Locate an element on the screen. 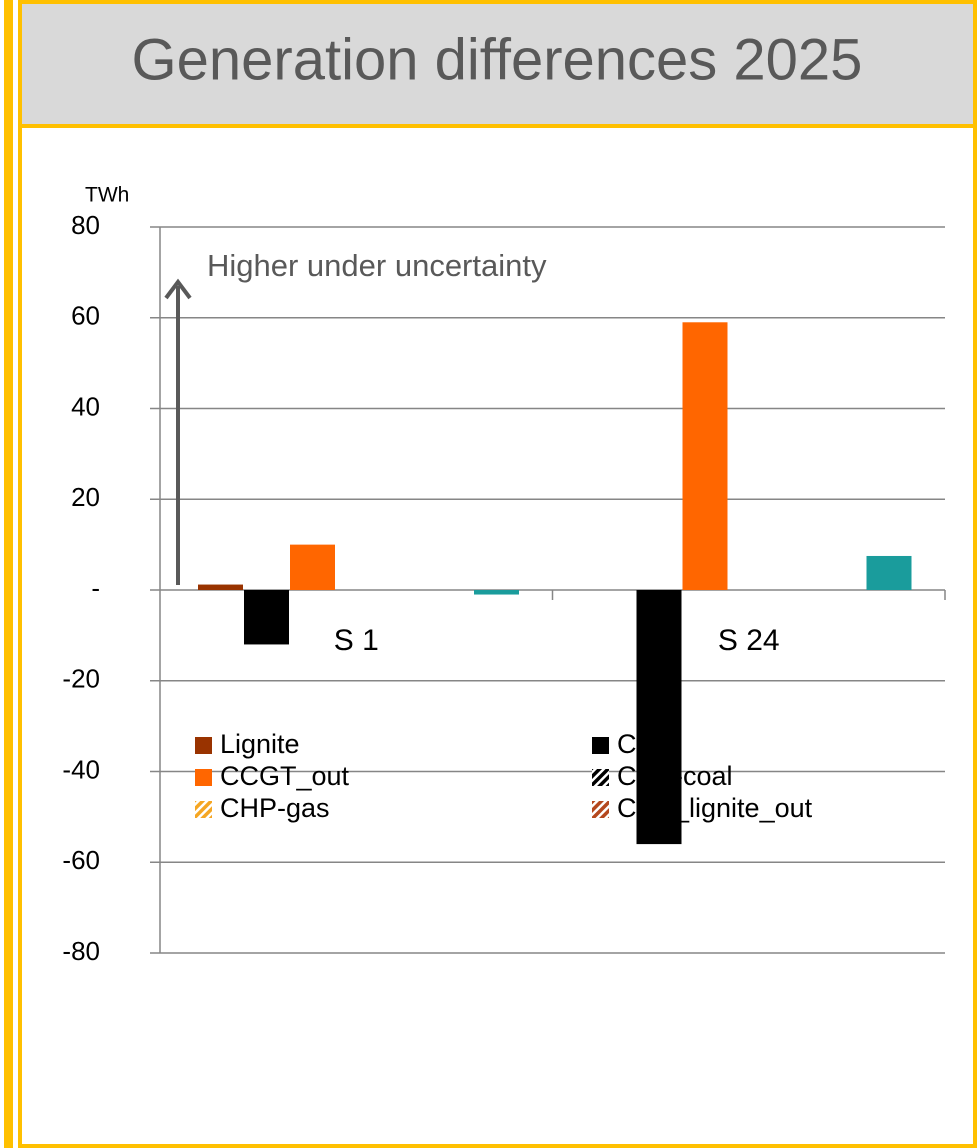 The width and height of the screenshot is (978, 1148). chart-title: Generation differences 2025 is located at coordinates (497, 59).